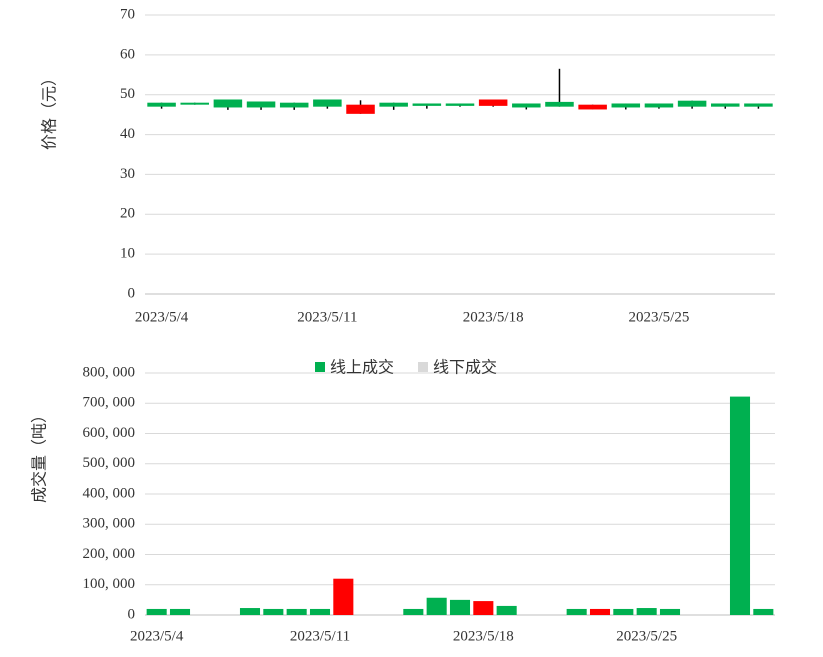 This screenshot has width=823, height=657. Describe the element at coordinates (362, 367) in the screenshot. I see `legend-label: 线上成交` at that location.